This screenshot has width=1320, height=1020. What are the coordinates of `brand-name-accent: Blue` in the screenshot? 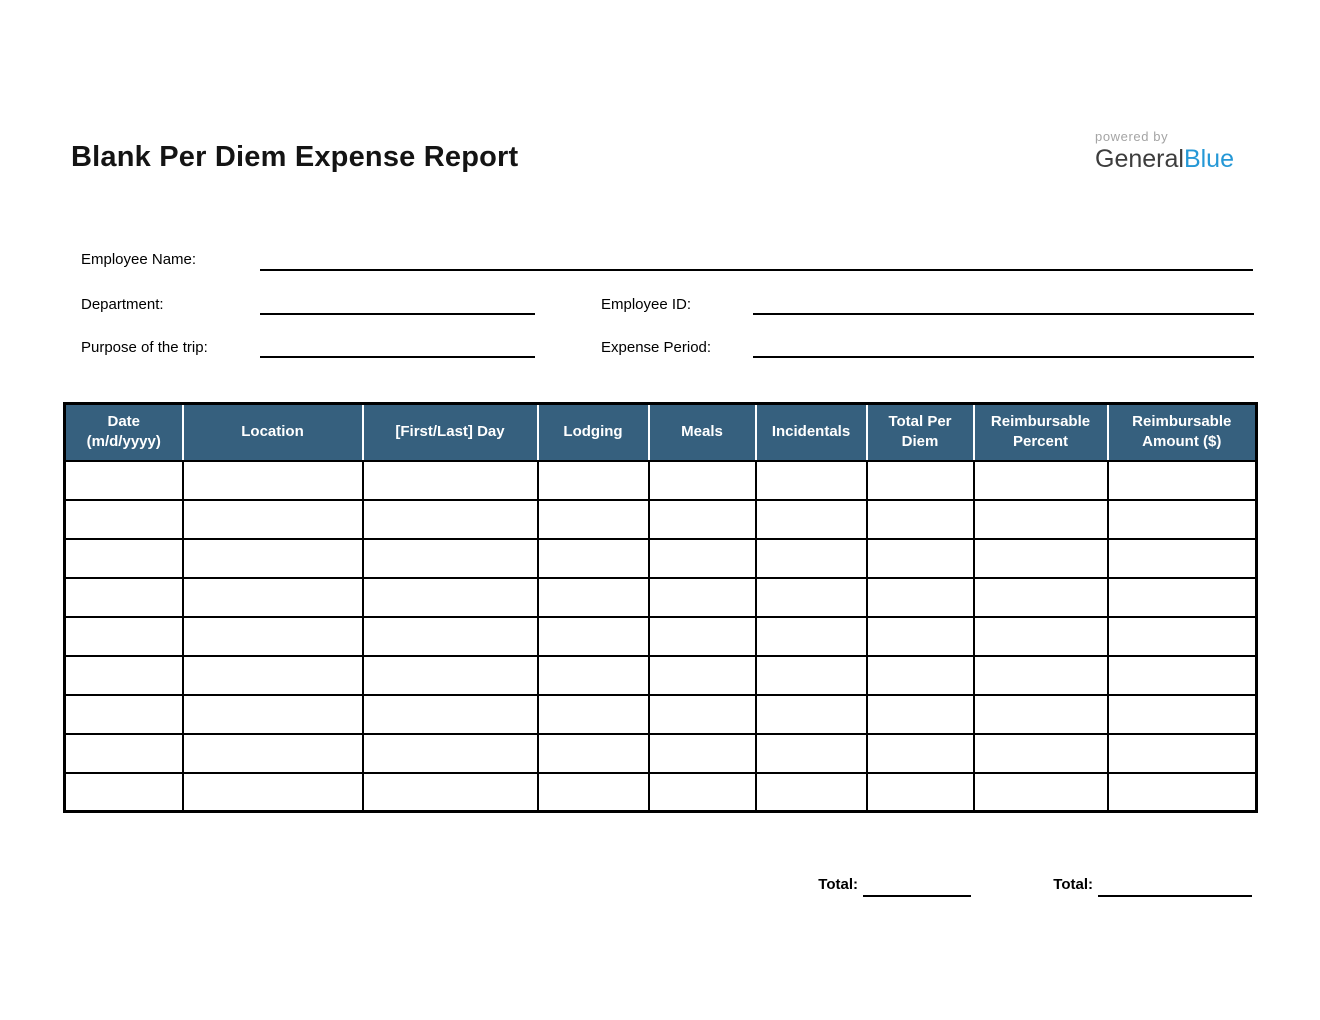 It's located at (1208, 159).